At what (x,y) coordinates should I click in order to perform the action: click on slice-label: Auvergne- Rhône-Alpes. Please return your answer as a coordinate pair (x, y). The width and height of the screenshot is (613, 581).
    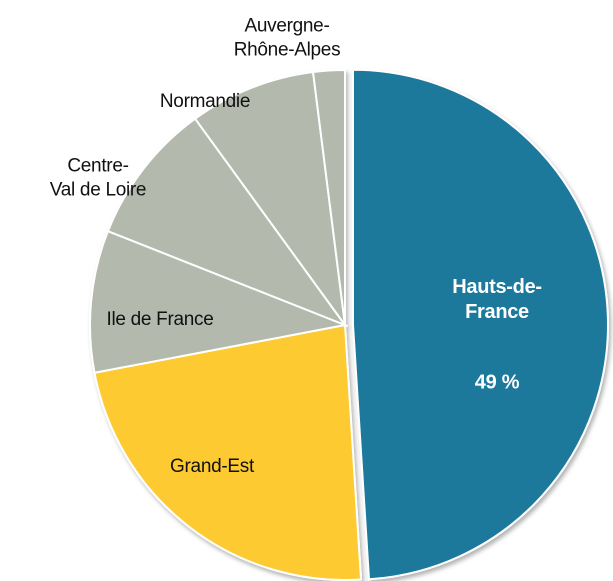
    Looking at the image, I should click on (287, 37).